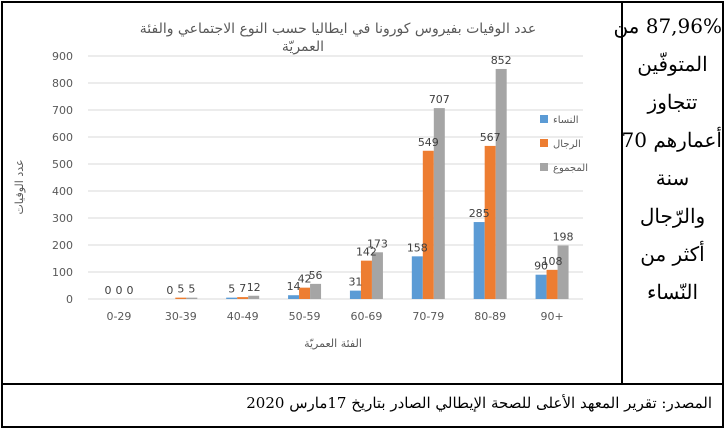 Image resolution: width=725 pixels, height=430 pixels. I want to click on side-note-line: تتجاوز, so click(672, 102).